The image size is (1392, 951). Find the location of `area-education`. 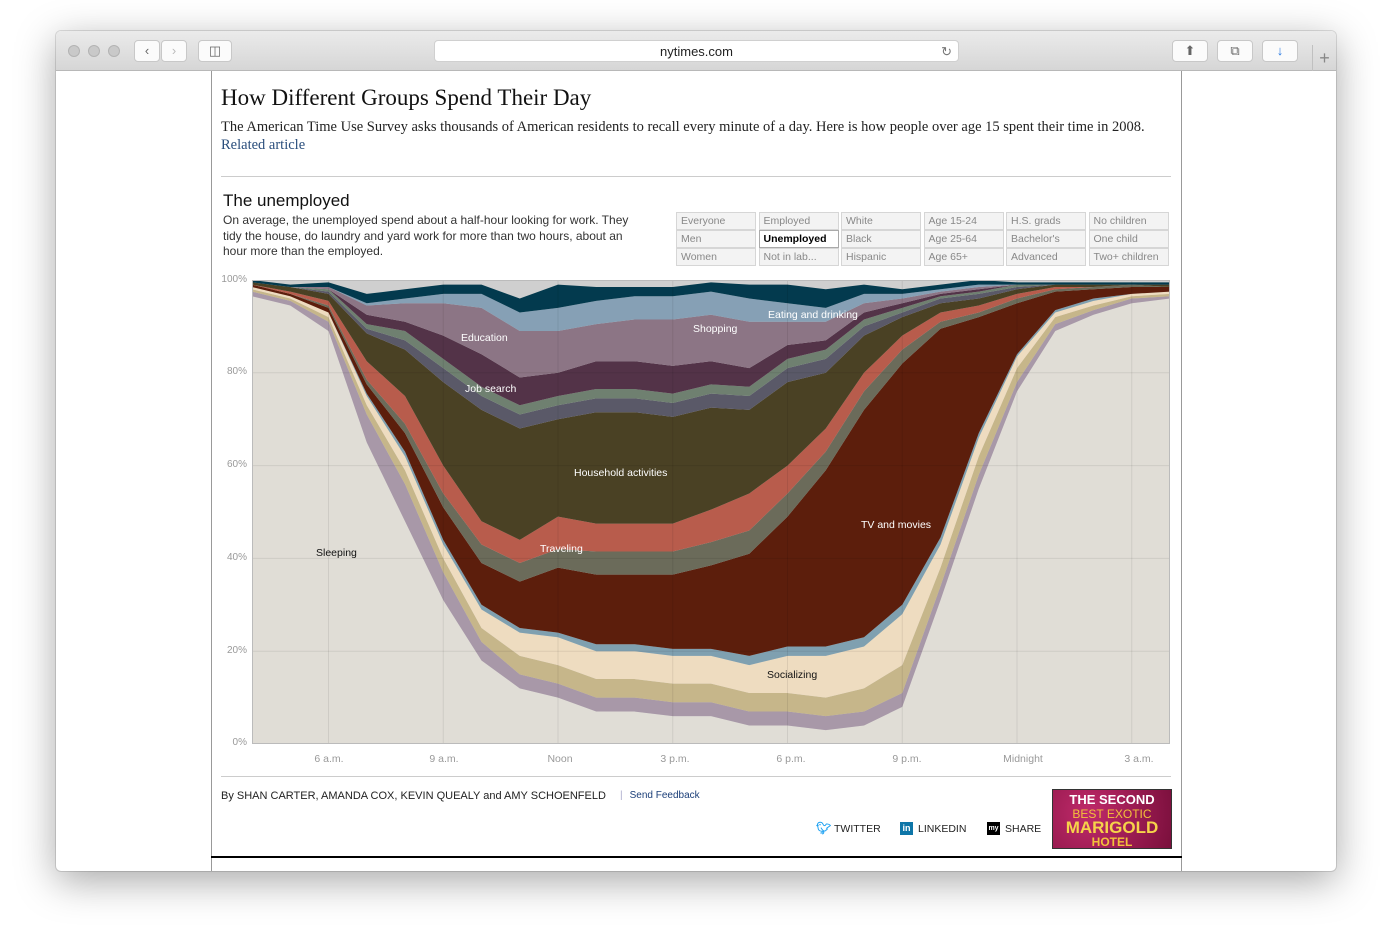

area-education is located at coordinates (711, 330).